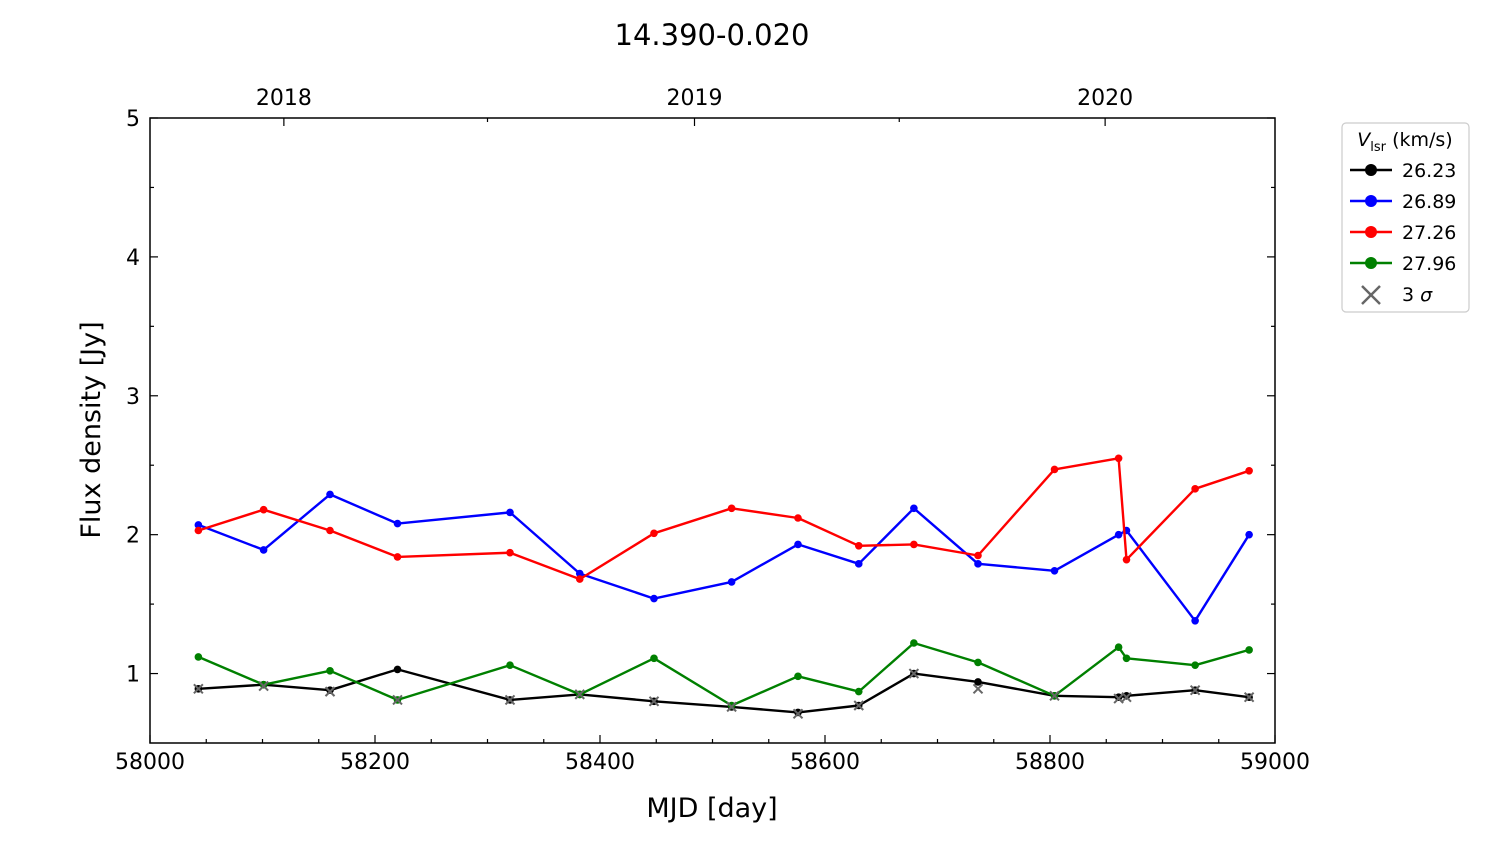 The height and width of the screenshot is (844, 1500). What do you see at coordinates (1429, 171) in the screenshot?
I see `legend-label: 26.23` at bounding box center [1429, 171].